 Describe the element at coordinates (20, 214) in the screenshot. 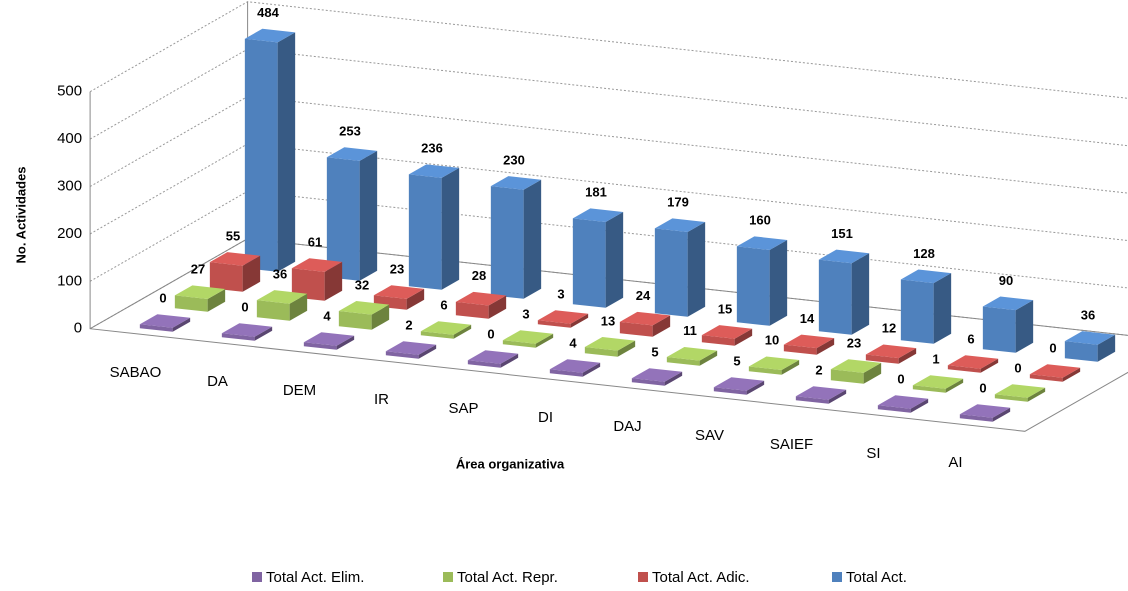

I see `y-axis-title: No. Actividades` at that location.